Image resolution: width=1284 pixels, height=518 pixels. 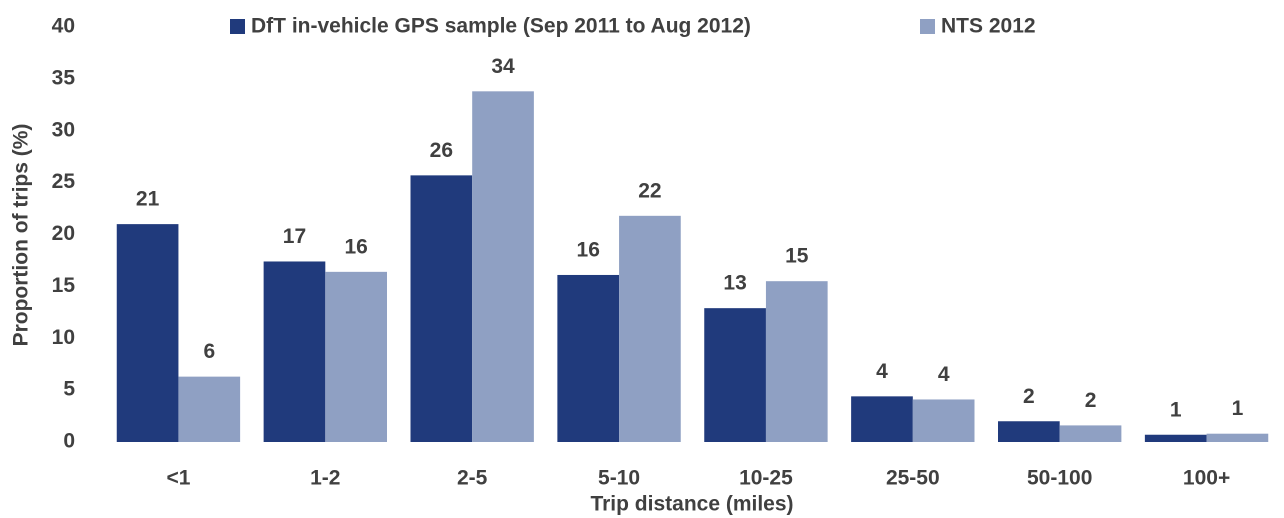 What do you see at coordinates (64, 77) in the screenshot?
I see `y-tick-label: 35` at bounding box center [64, 77].